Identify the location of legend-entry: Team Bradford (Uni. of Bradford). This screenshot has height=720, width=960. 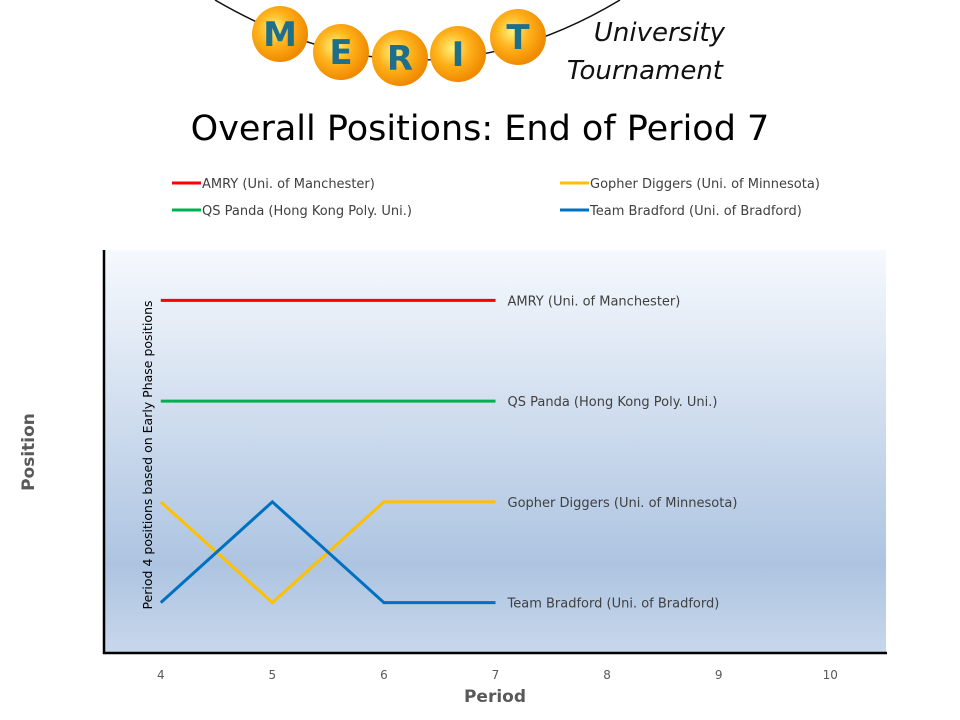
(695, 211).